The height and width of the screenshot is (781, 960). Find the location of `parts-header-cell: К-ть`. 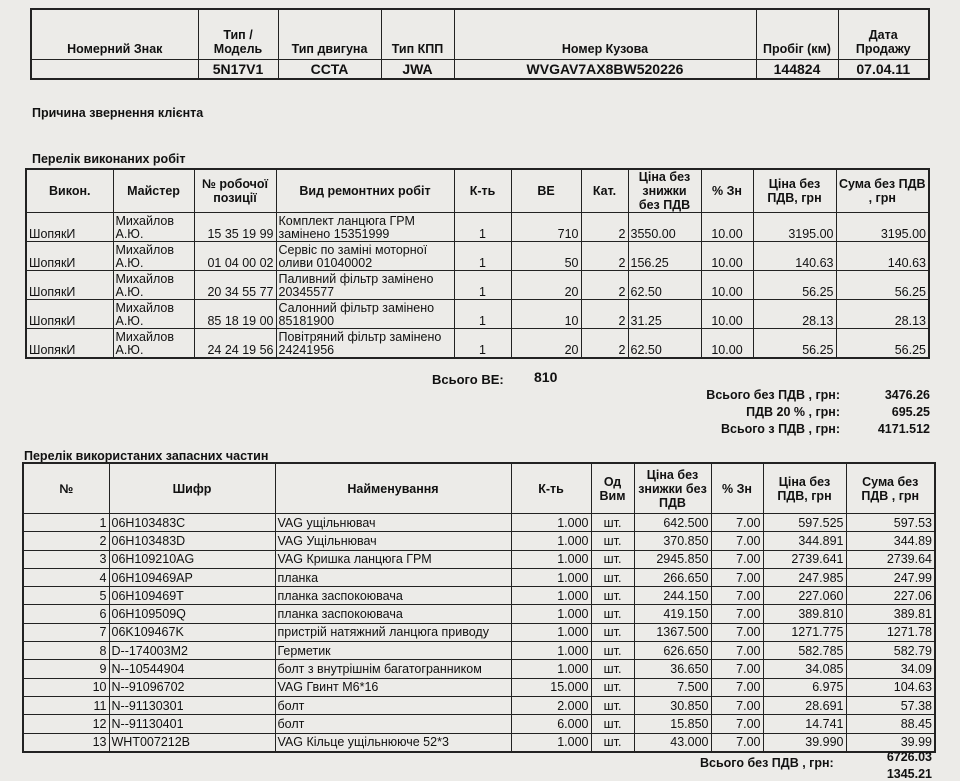

parts-header-cell: К-ть is located at coordinates (551, 488).